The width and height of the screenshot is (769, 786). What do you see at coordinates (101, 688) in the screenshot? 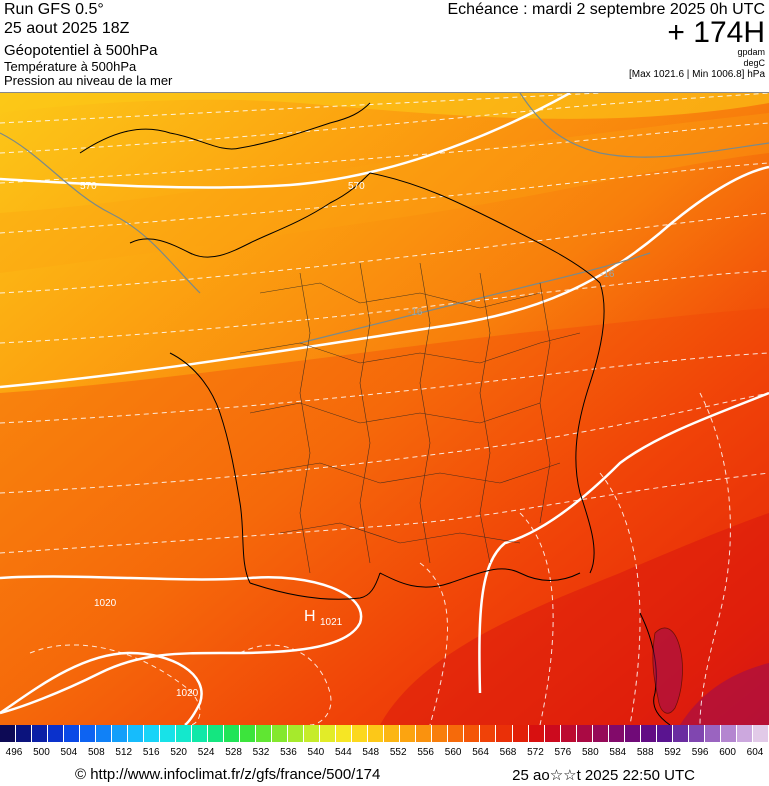
I see `contour-1020b` at bounding box center [101, 688].